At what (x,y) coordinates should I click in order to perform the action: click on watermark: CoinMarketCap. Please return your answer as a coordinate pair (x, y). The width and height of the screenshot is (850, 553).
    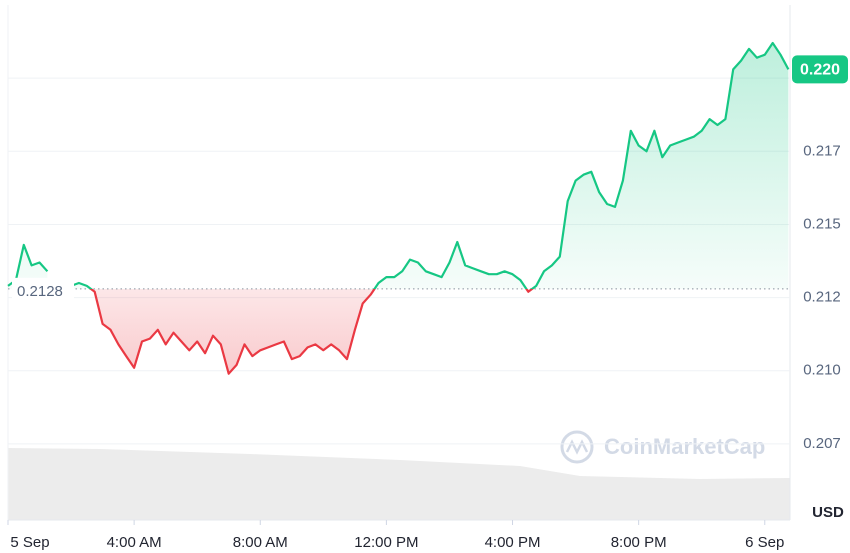
    Looking at the image, I should click on (662, 447).